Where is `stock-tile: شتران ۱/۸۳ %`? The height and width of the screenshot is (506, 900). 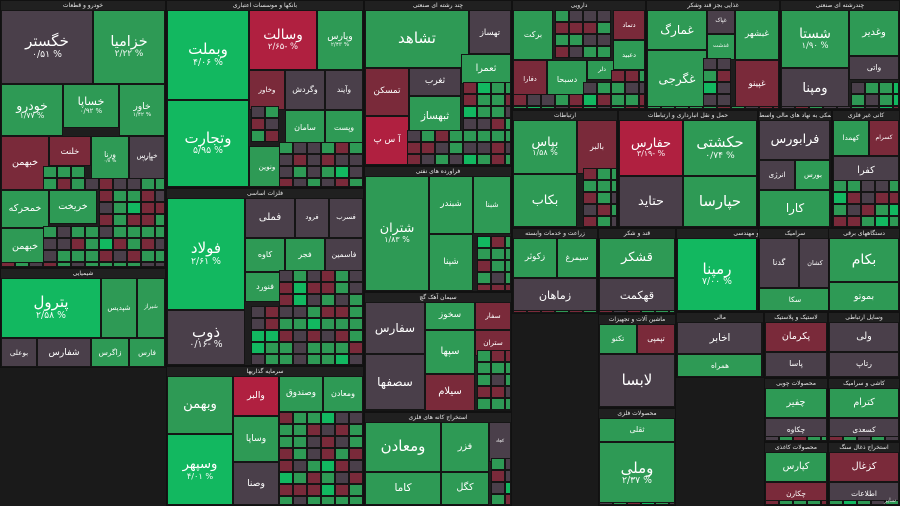 stock-tile: شتران ۱/۸۳ % is located at coordinates (397, 233).